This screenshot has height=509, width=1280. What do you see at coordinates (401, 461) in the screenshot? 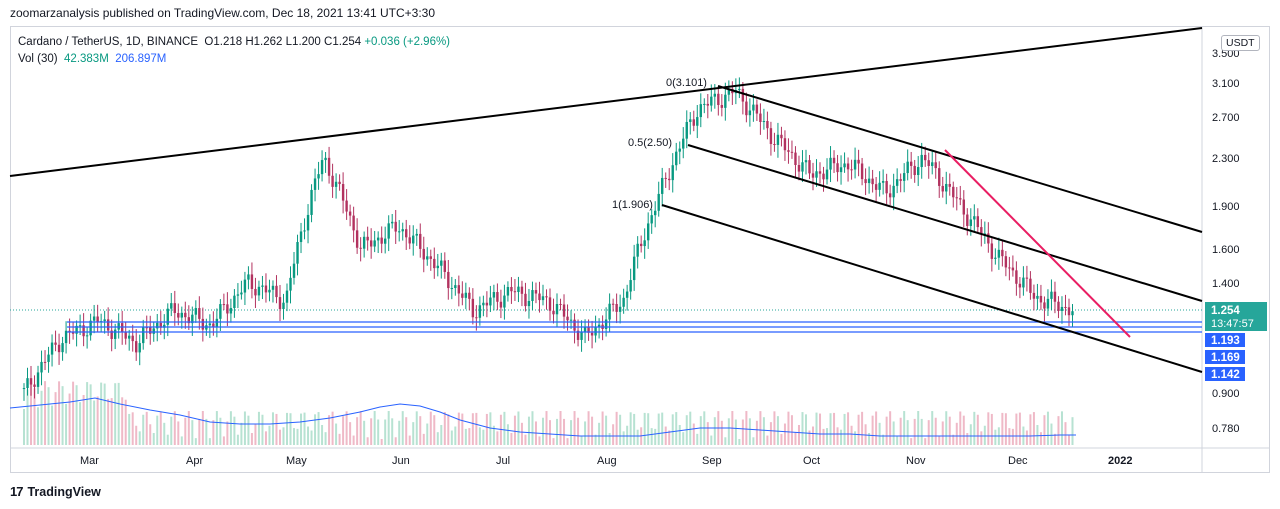
I see `x-tick: Jun` at bounding box center [401, 461].